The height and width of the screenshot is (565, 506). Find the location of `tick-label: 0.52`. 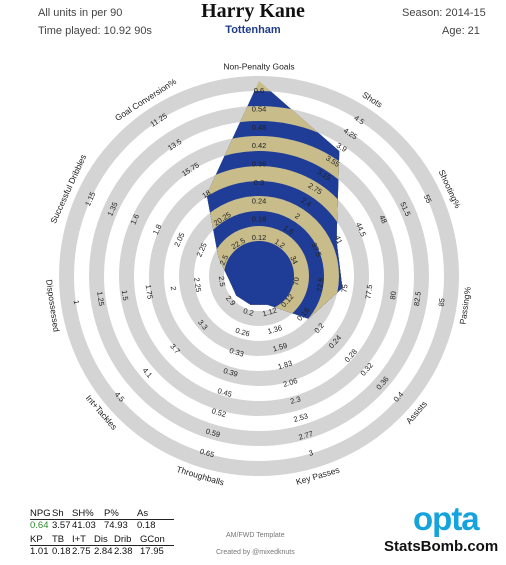

tick-label: 0.52 is located at coordinates (219, 412).